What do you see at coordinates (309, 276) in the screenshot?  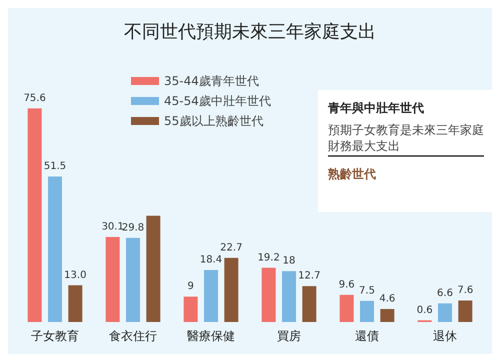 I see `data-label: 12.7` at bounding box center [309, 276].